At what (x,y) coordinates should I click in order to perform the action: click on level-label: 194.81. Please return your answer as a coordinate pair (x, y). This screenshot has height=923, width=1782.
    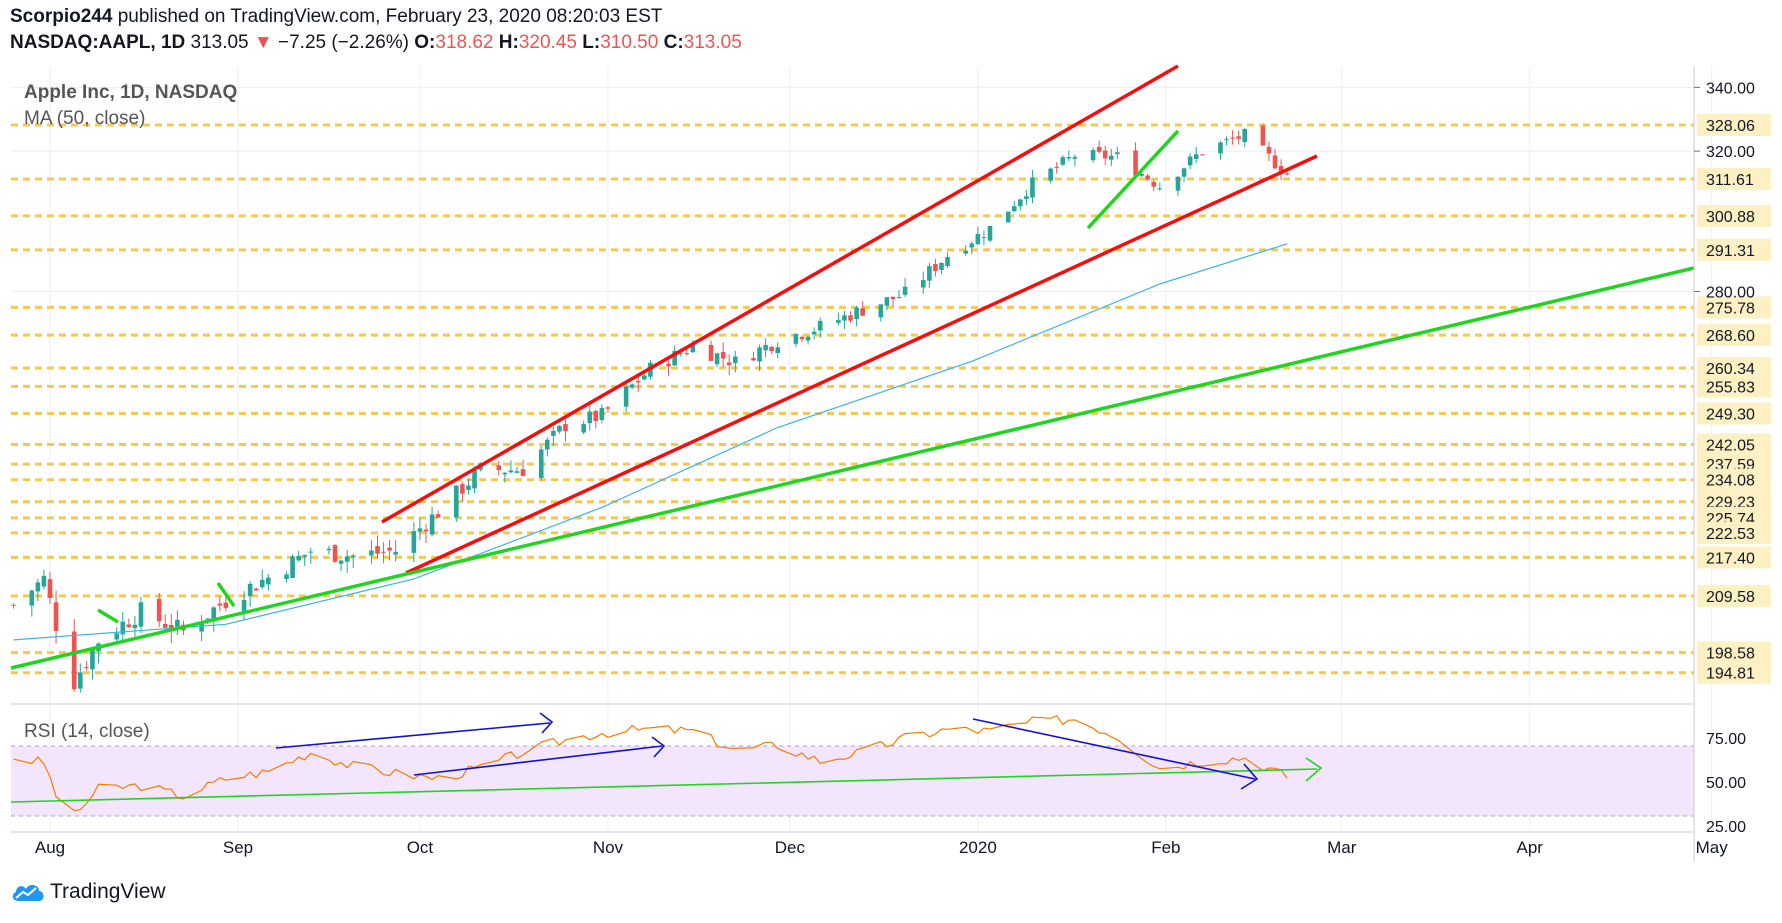
    Looking at the image, I should click on (1730, 674).